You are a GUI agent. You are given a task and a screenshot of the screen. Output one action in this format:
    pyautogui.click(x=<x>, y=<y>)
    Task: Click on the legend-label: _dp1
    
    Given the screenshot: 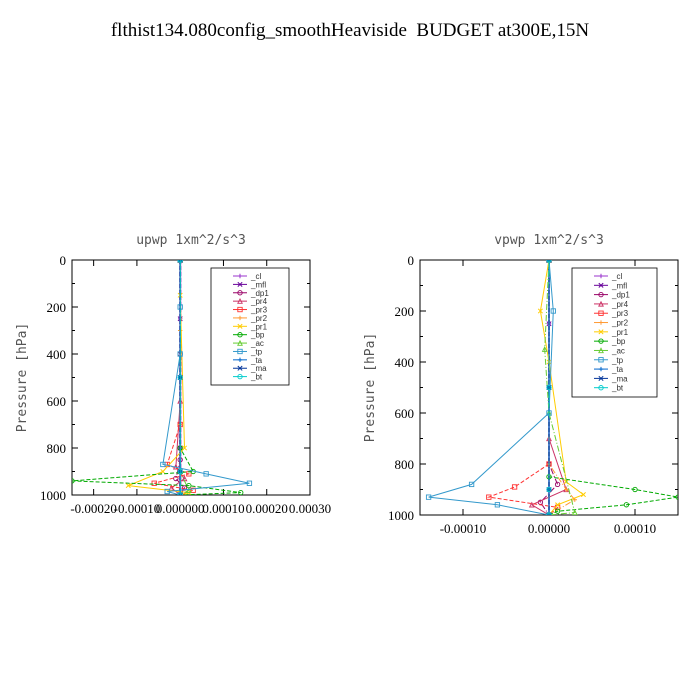 What is the action you would take?
    pyautogui.click(x=620, y=295)
    